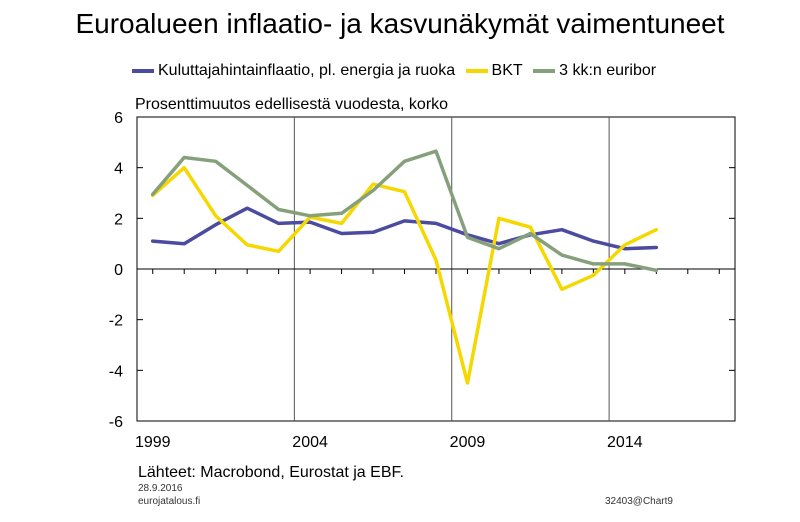 The image size is (800, 522). Describe the element at coordinates (310, 442) in the screenshot. I see `x-tick-label: 2004` at that location.